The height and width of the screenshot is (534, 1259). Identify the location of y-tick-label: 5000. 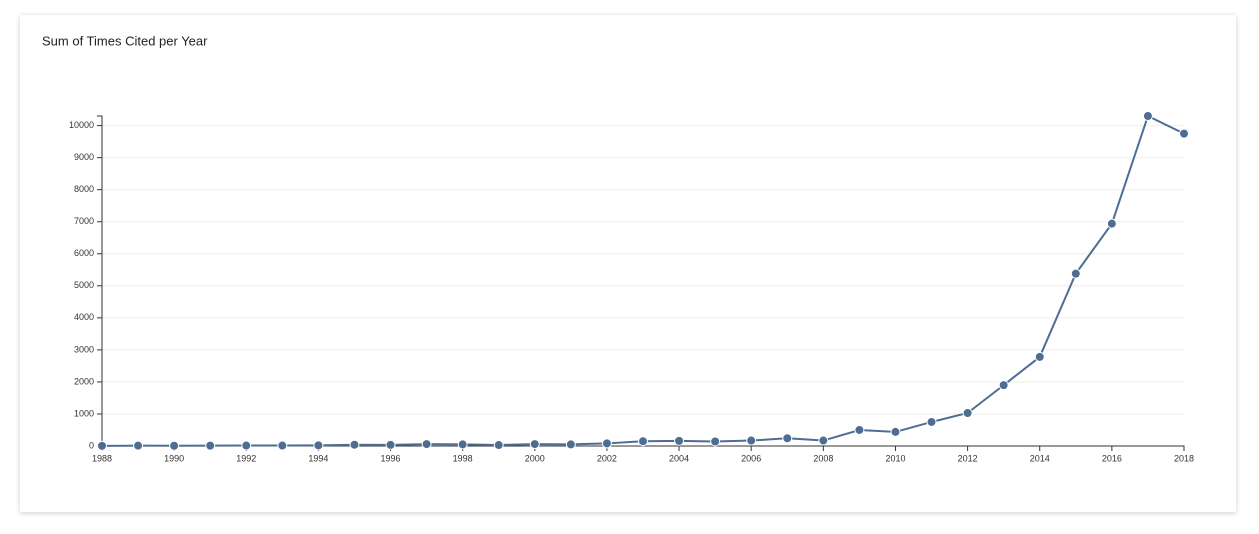
(84, 285).